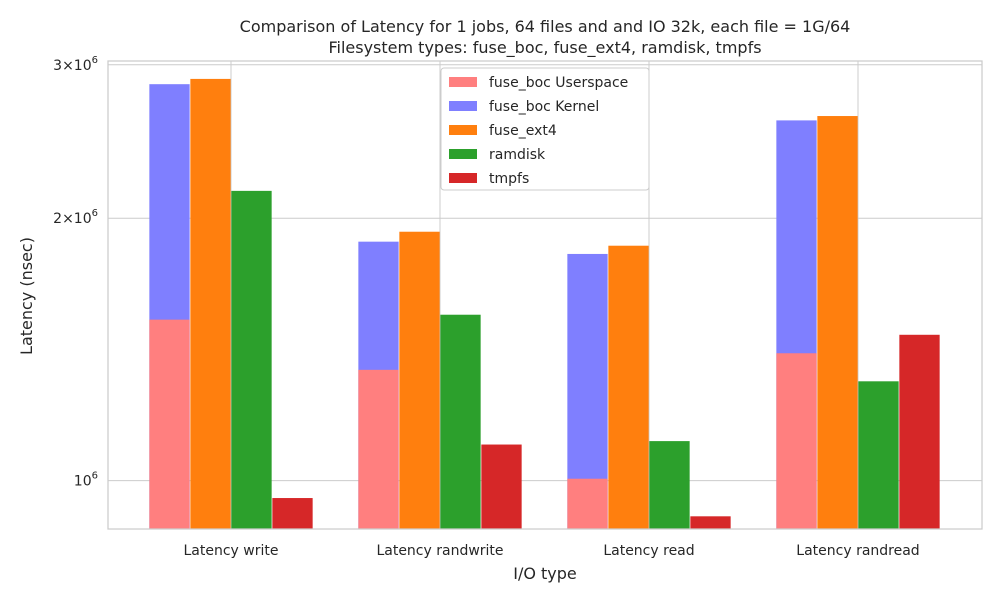 This screenshot has height=600, width=1000. What do you see at coordinates (231, 551) in the screenshot?
I see `x-tick-label: Latency write` at bounding box center [231, 551].